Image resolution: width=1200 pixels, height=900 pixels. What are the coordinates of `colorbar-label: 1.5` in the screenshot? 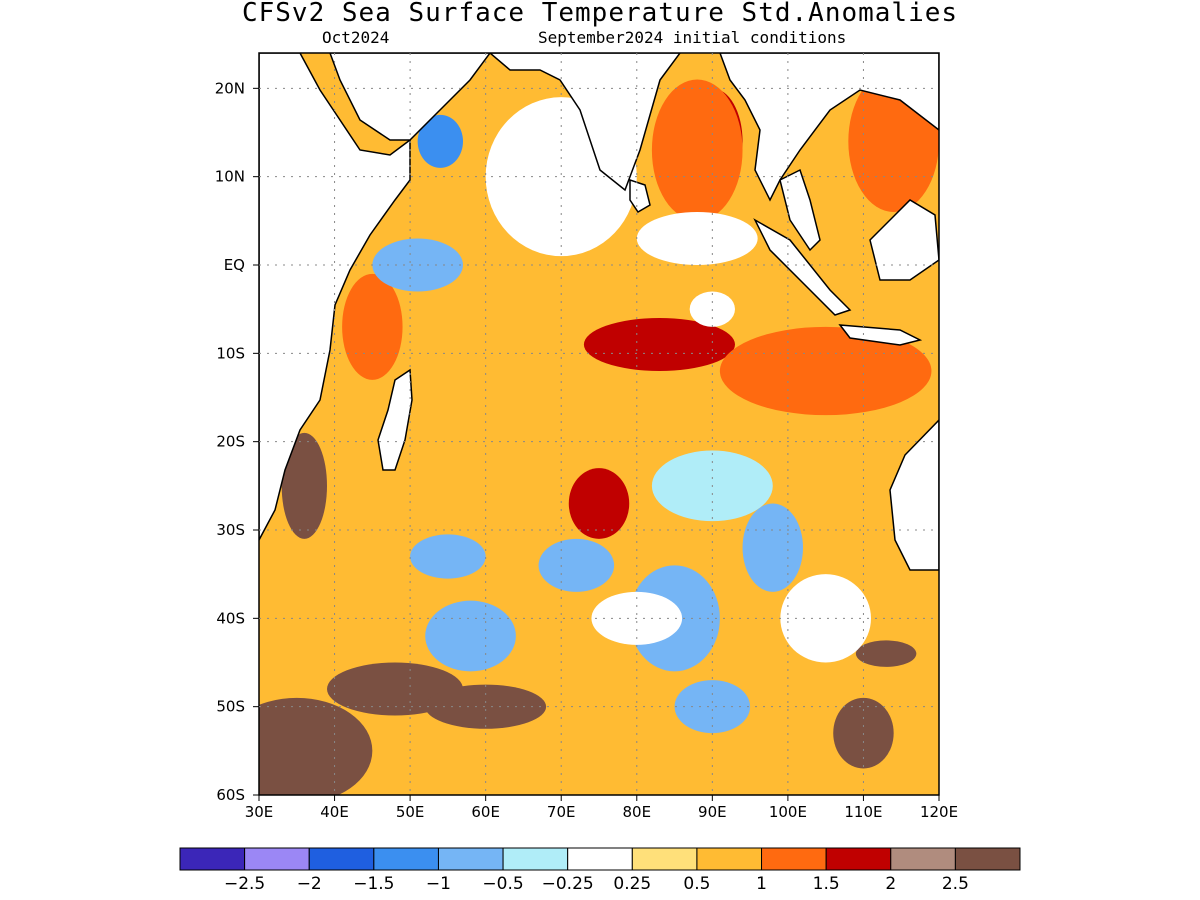 It's located at (826, 884).